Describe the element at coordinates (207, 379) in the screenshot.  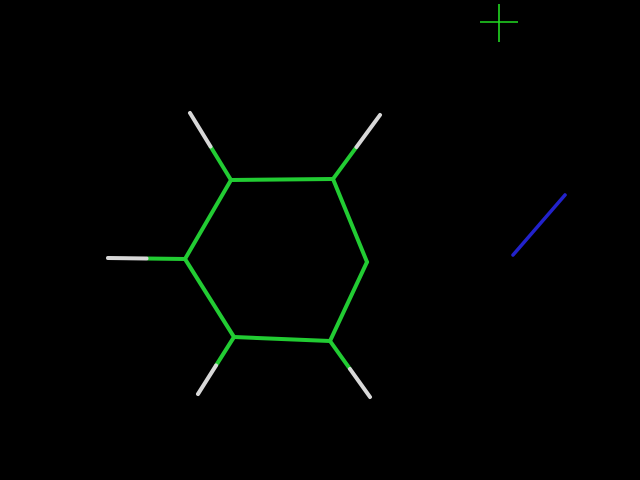
I see `bond-c5-h5-half-b` at that location.